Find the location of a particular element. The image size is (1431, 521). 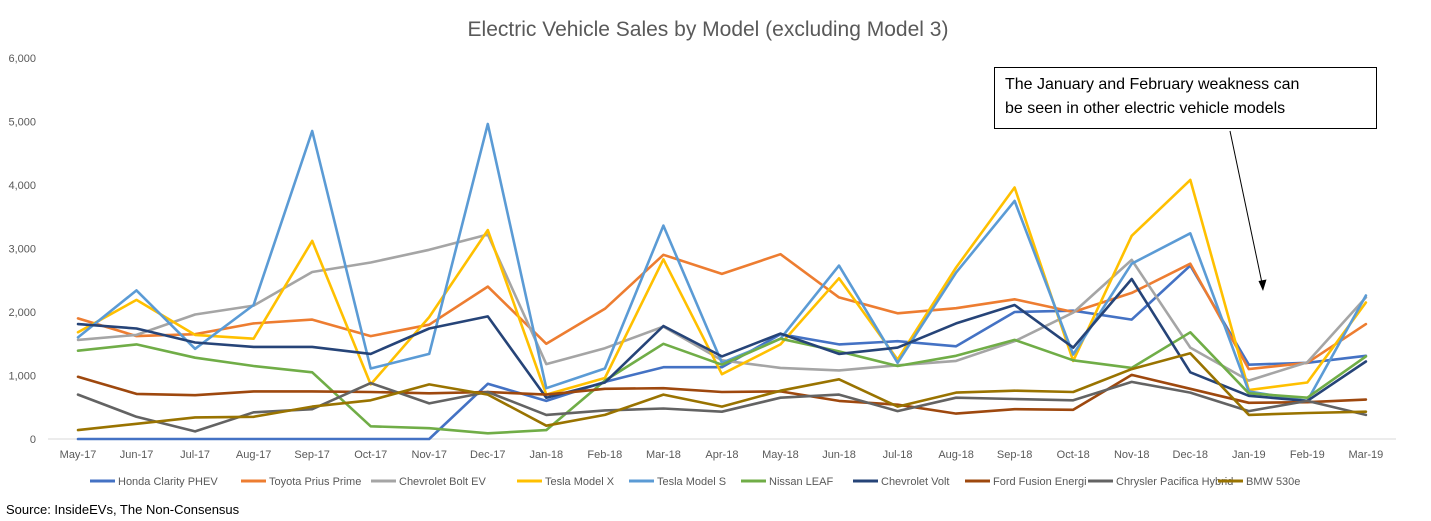

annotation-line-2: be seen in other electric vehicle models is located at coordinates (1145, 108).